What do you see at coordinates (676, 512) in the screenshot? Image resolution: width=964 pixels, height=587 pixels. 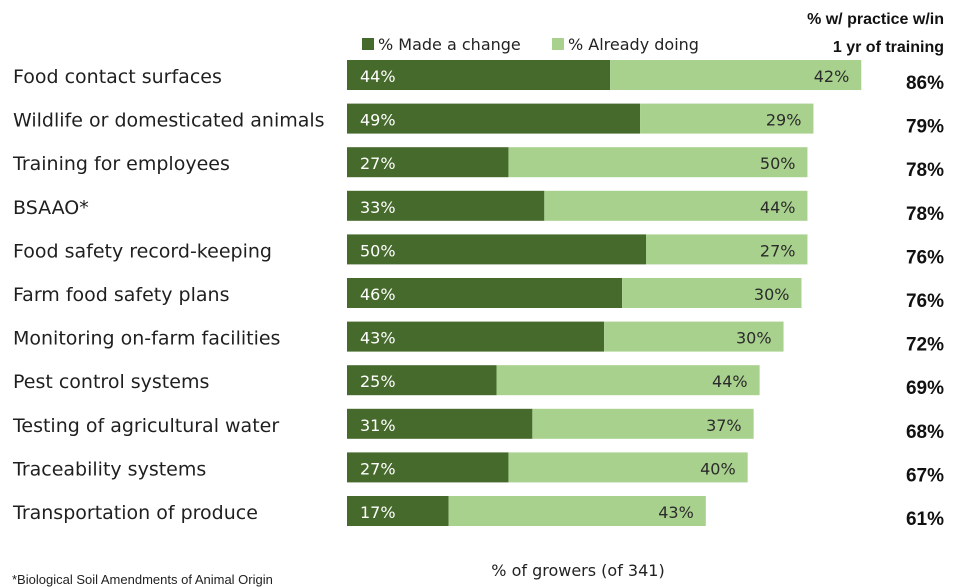 I see `data-label-already-doing: 43%` at bounding box center [676, 512].